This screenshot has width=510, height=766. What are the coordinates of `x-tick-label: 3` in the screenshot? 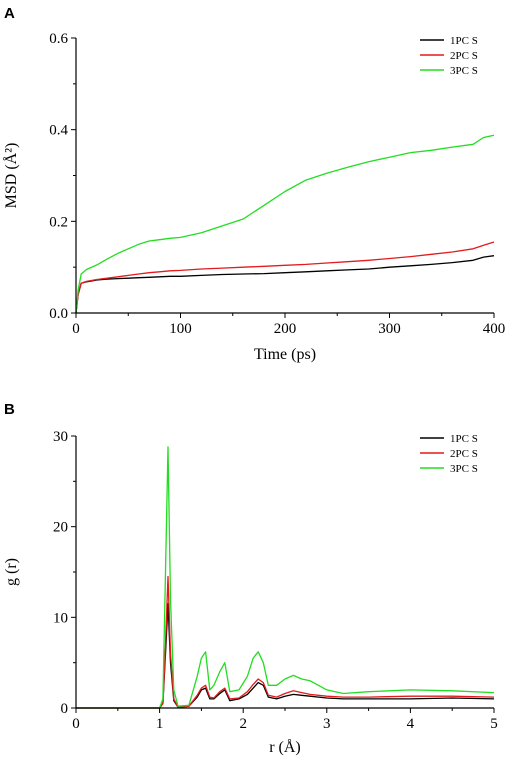 It's located at (327, 724).